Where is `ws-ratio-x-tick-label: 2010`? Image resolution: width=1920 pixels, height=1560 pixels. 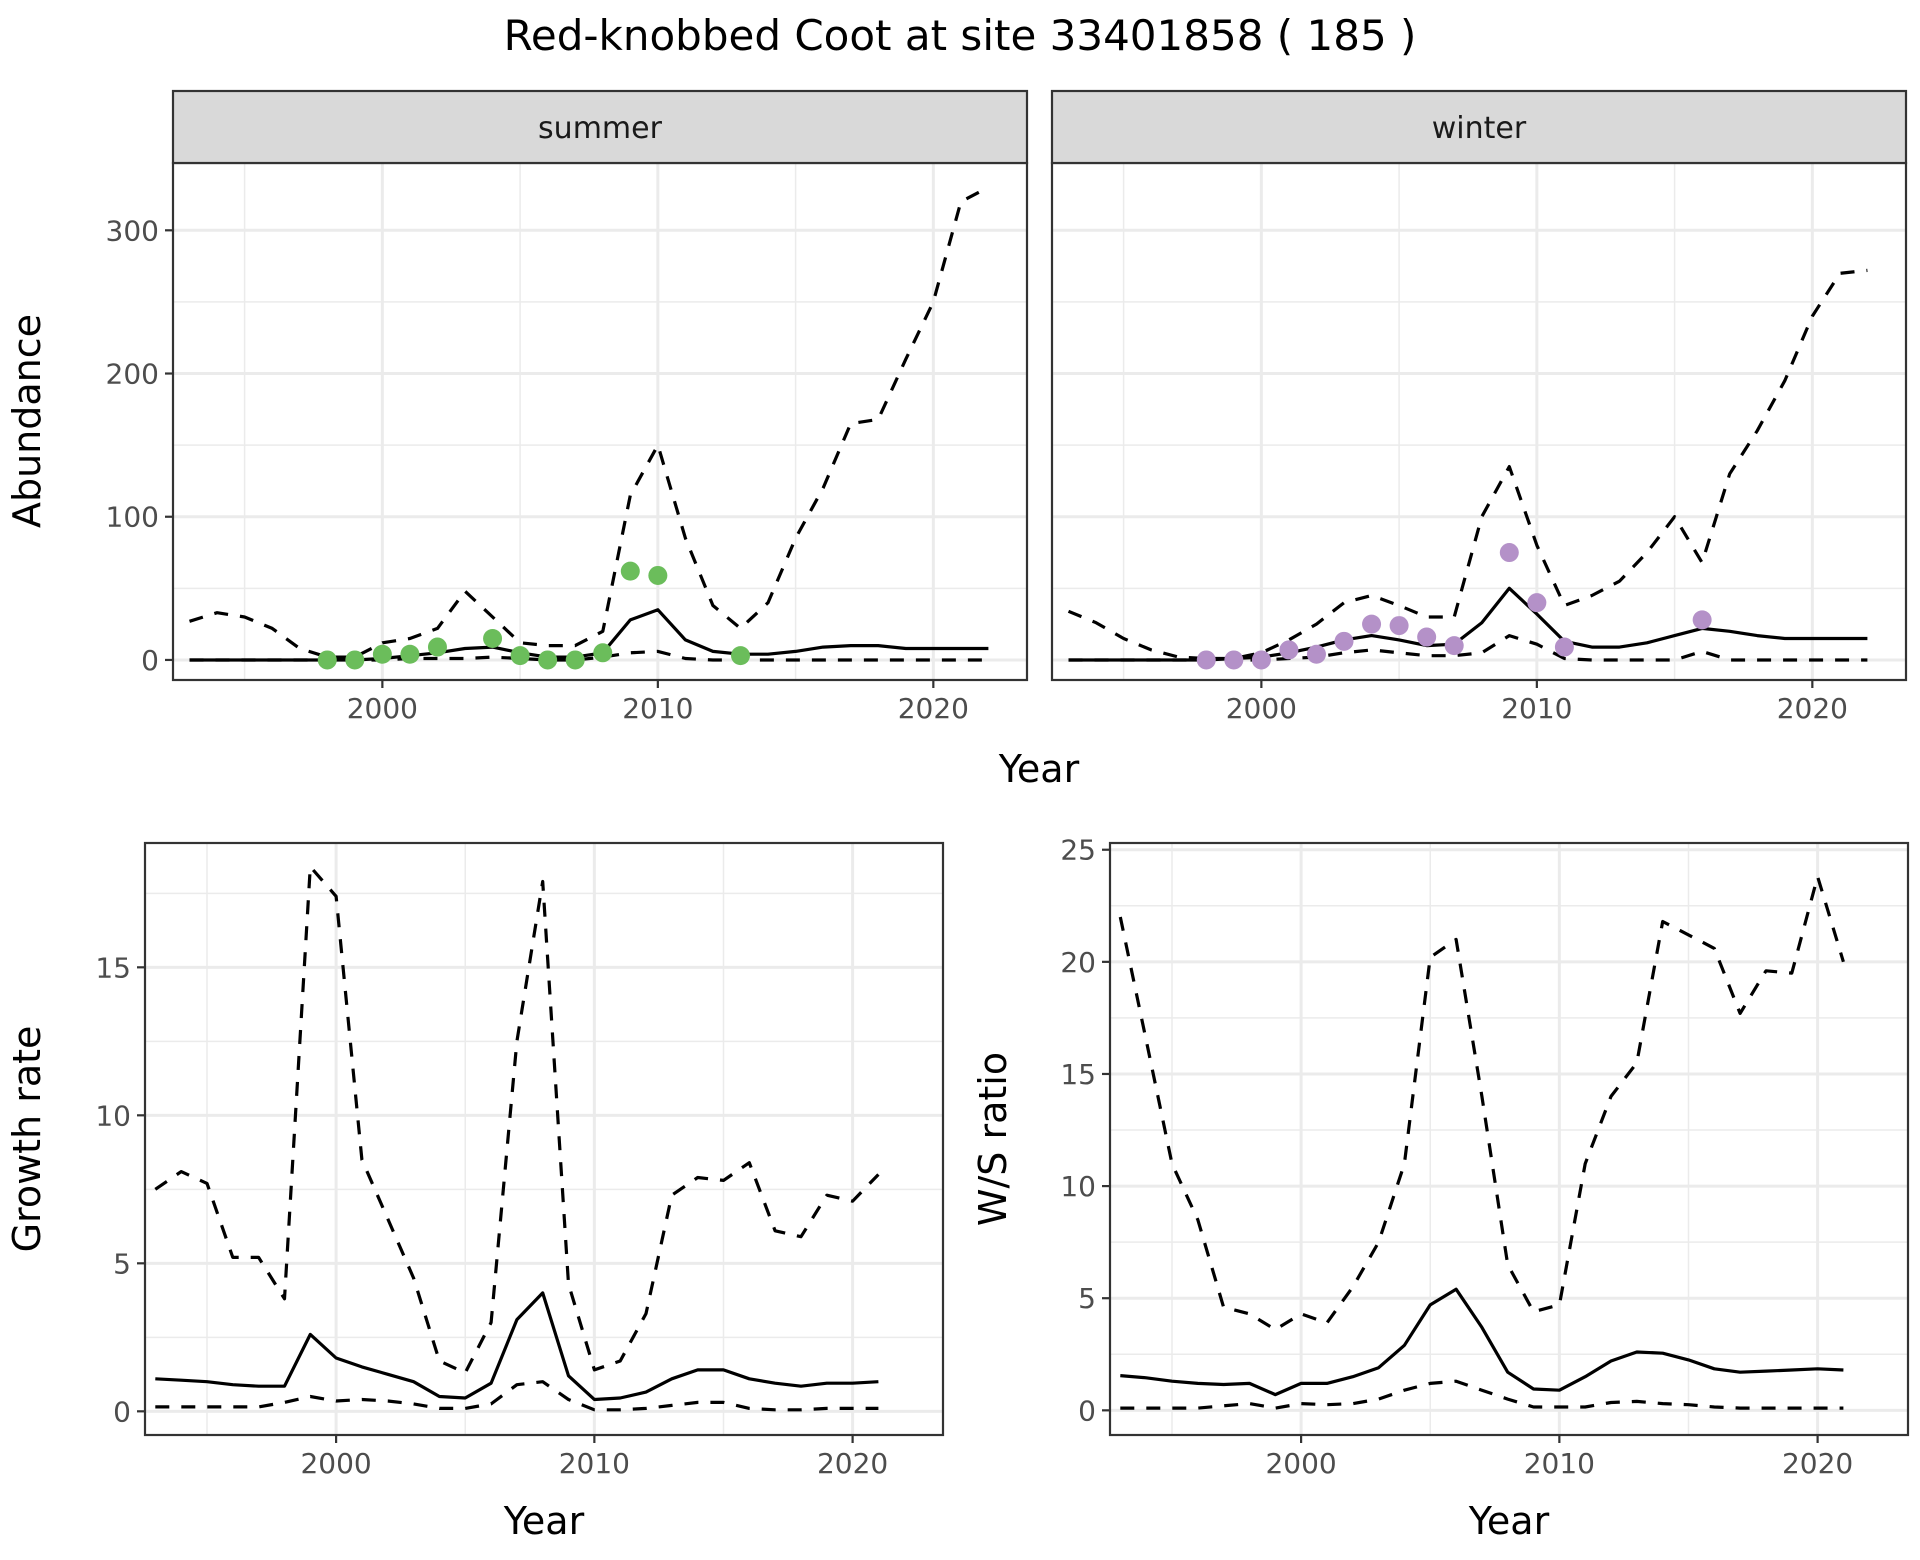
ws-ratio-x-tick-label: 2010 is located at coordinates (1559, 1463).